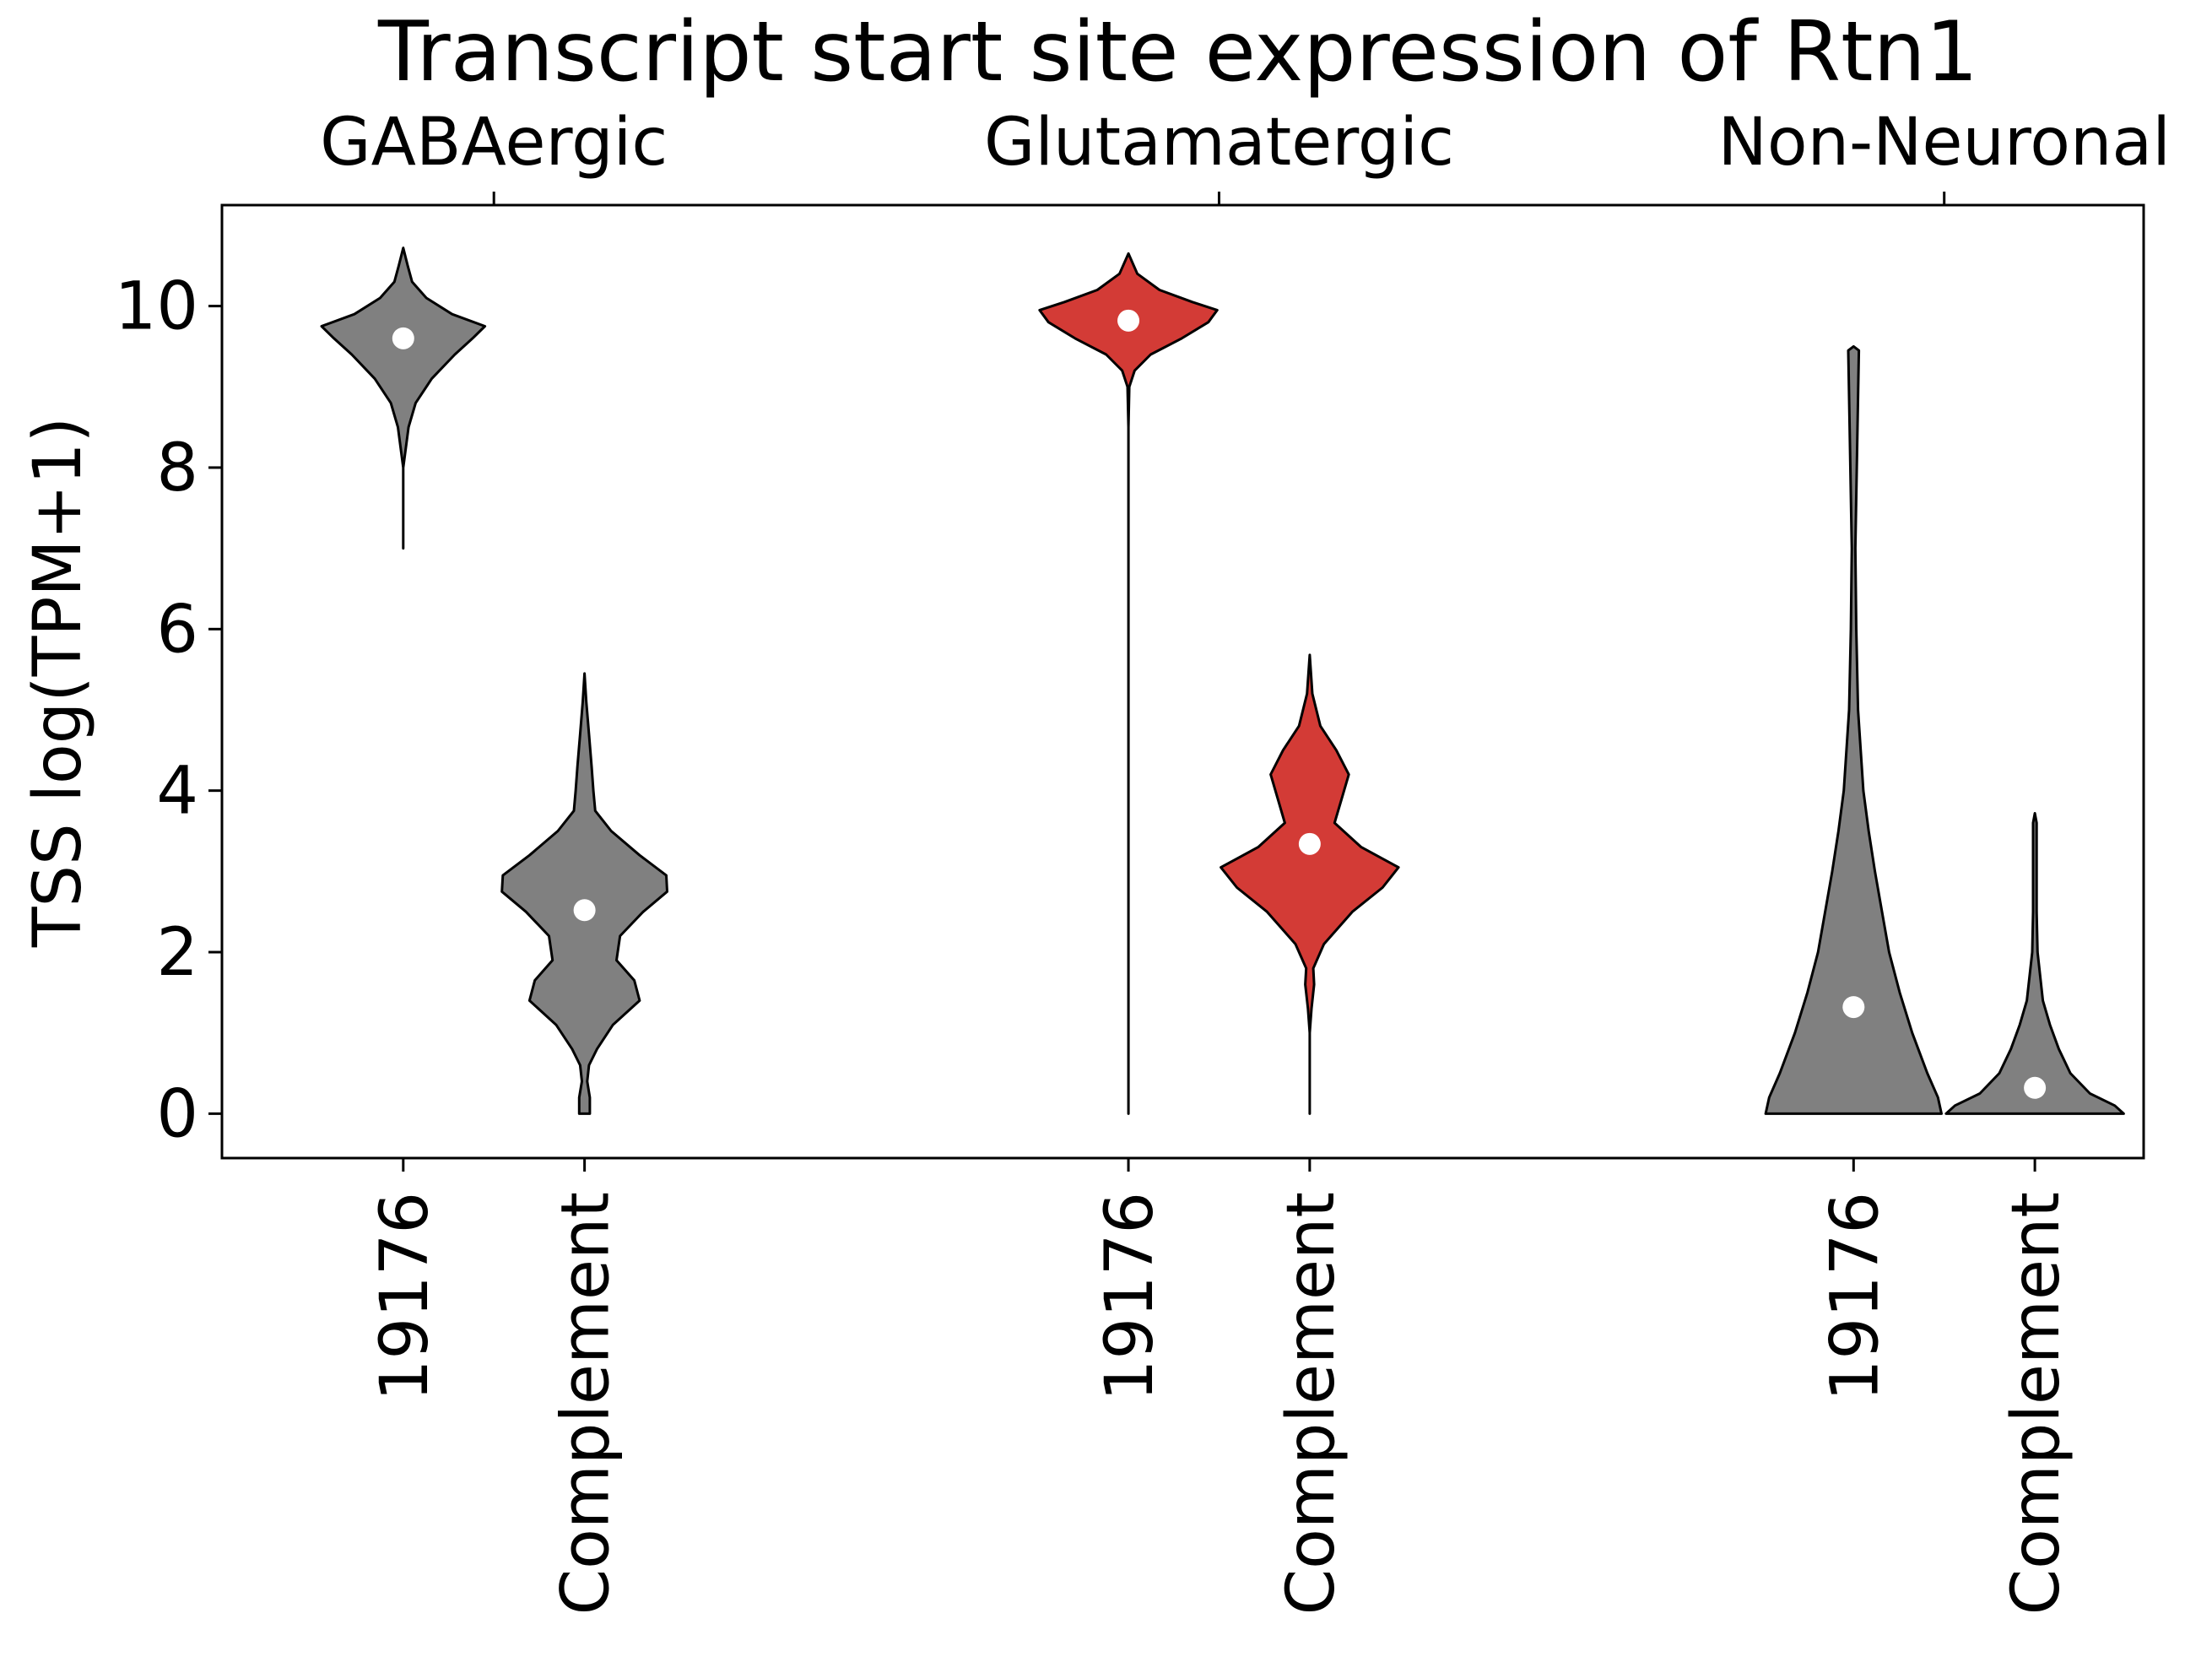 The width and height of the screenshot is (2212, 1662). What do you see at coordinates (1309, 843) in the screenshot?
I see `median-dot-glutamatergic-complement` at bounding box center [1309, 843].